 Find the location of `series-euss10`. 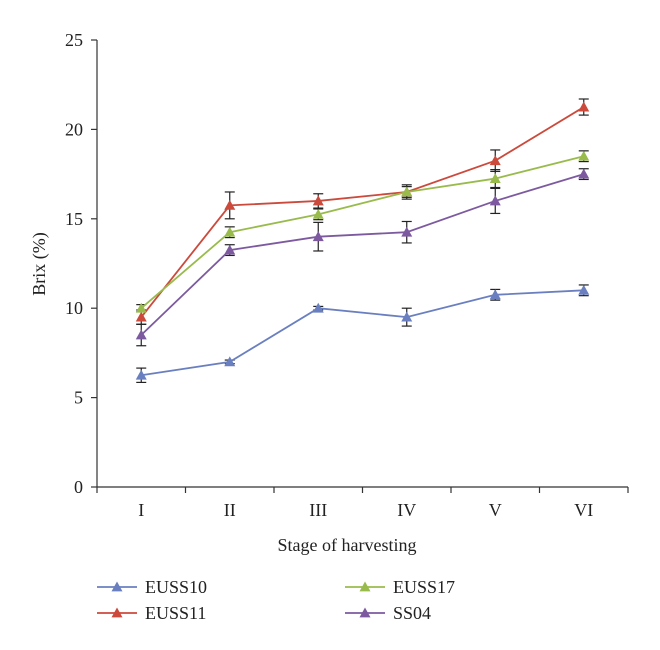

series-euss10 is located at coordinates (362, 334).